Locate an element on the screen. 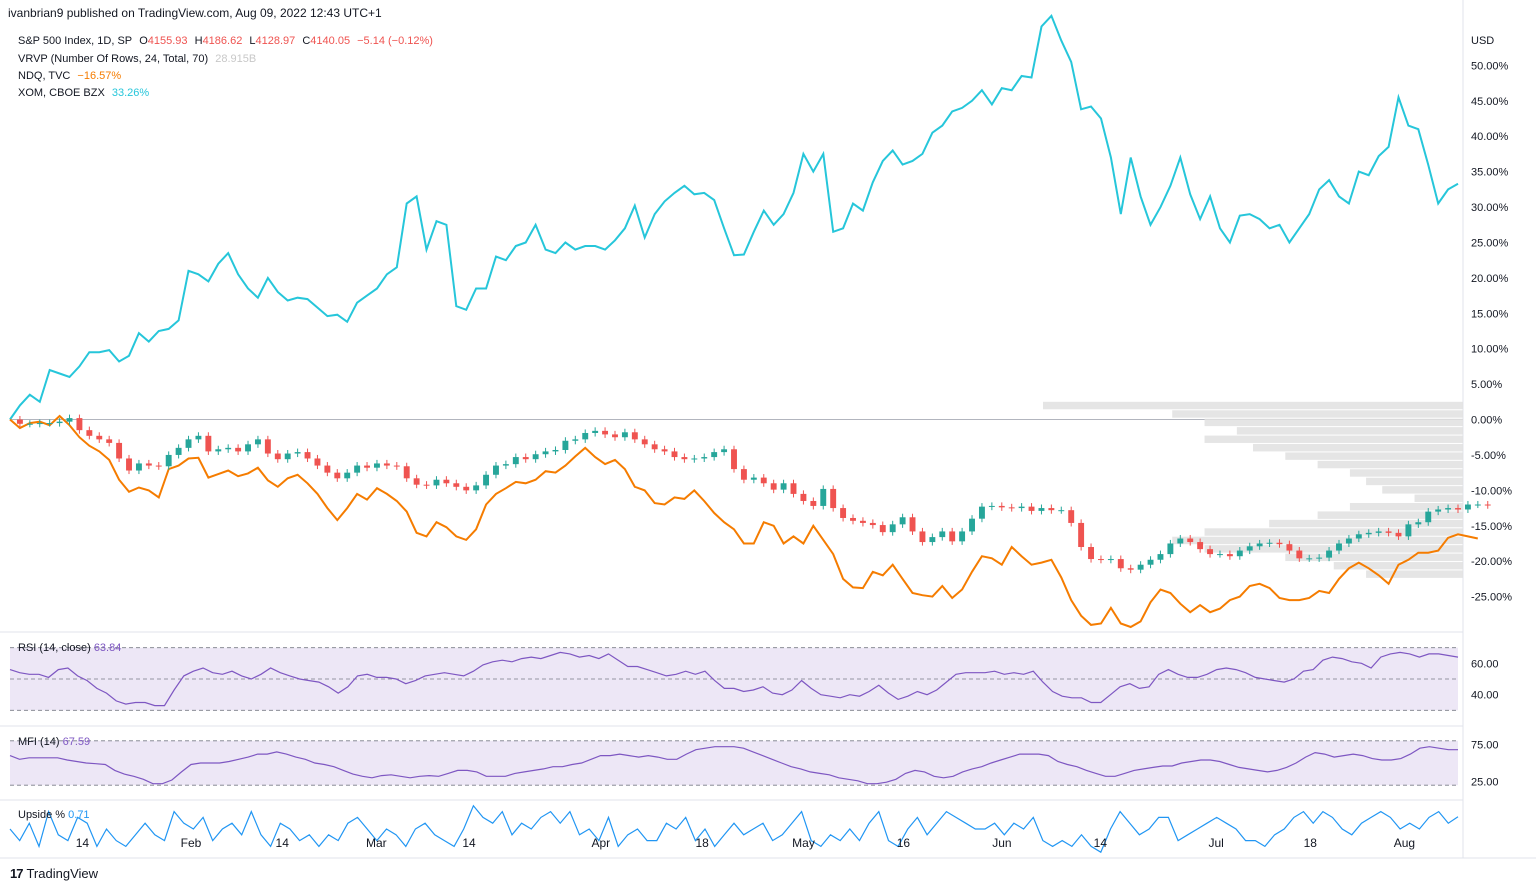 Image resolution: width=1536 pixels, height=892 pixels. upside-label: Upside % 0.71 is located at coordinates (54, 815).